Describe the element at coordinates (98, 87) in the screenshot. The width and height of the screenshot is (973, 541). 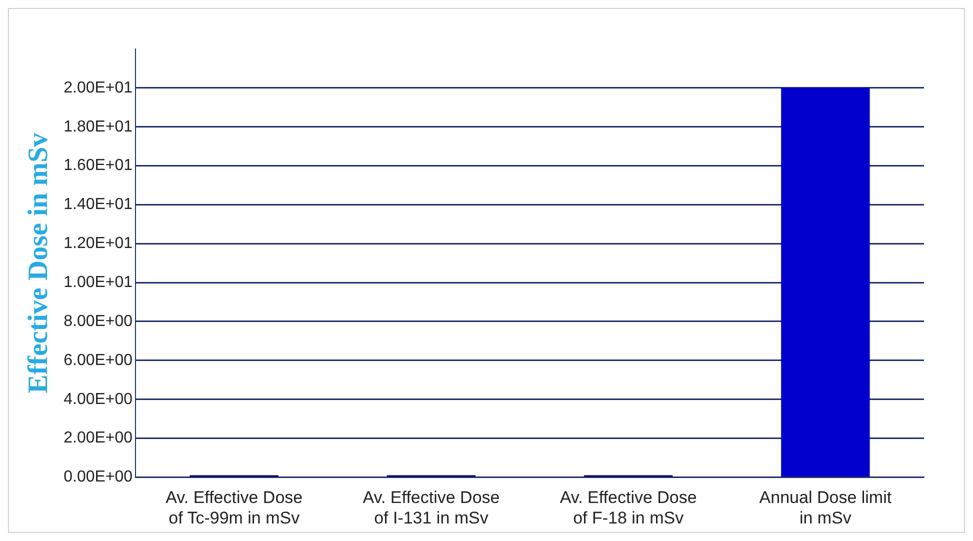
I see `y-tick-label: 2.00E+01` at that location.